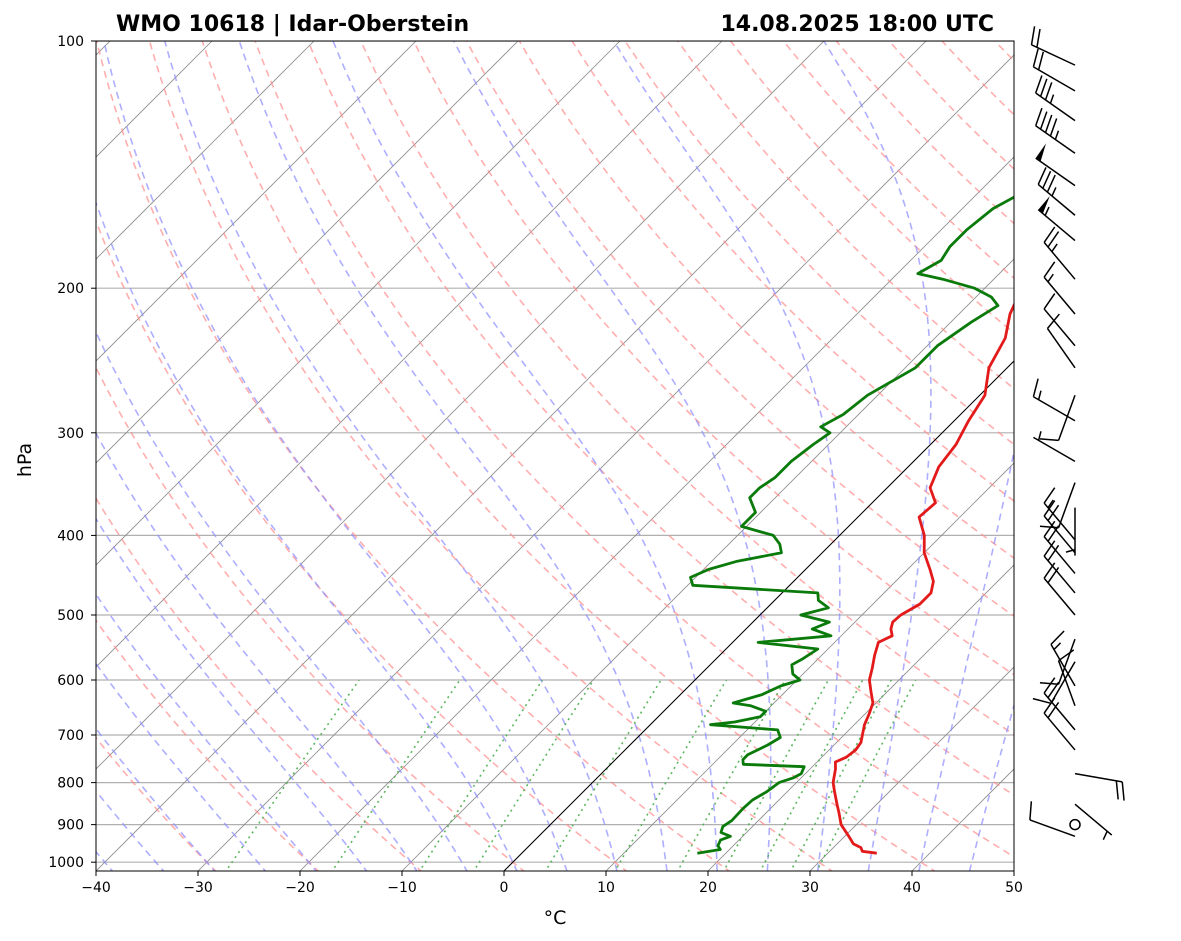  What do you see at coordinates (504, 888) in the screenshot?
I see `x-tick-label: 0` at bounding box center [504, 888].